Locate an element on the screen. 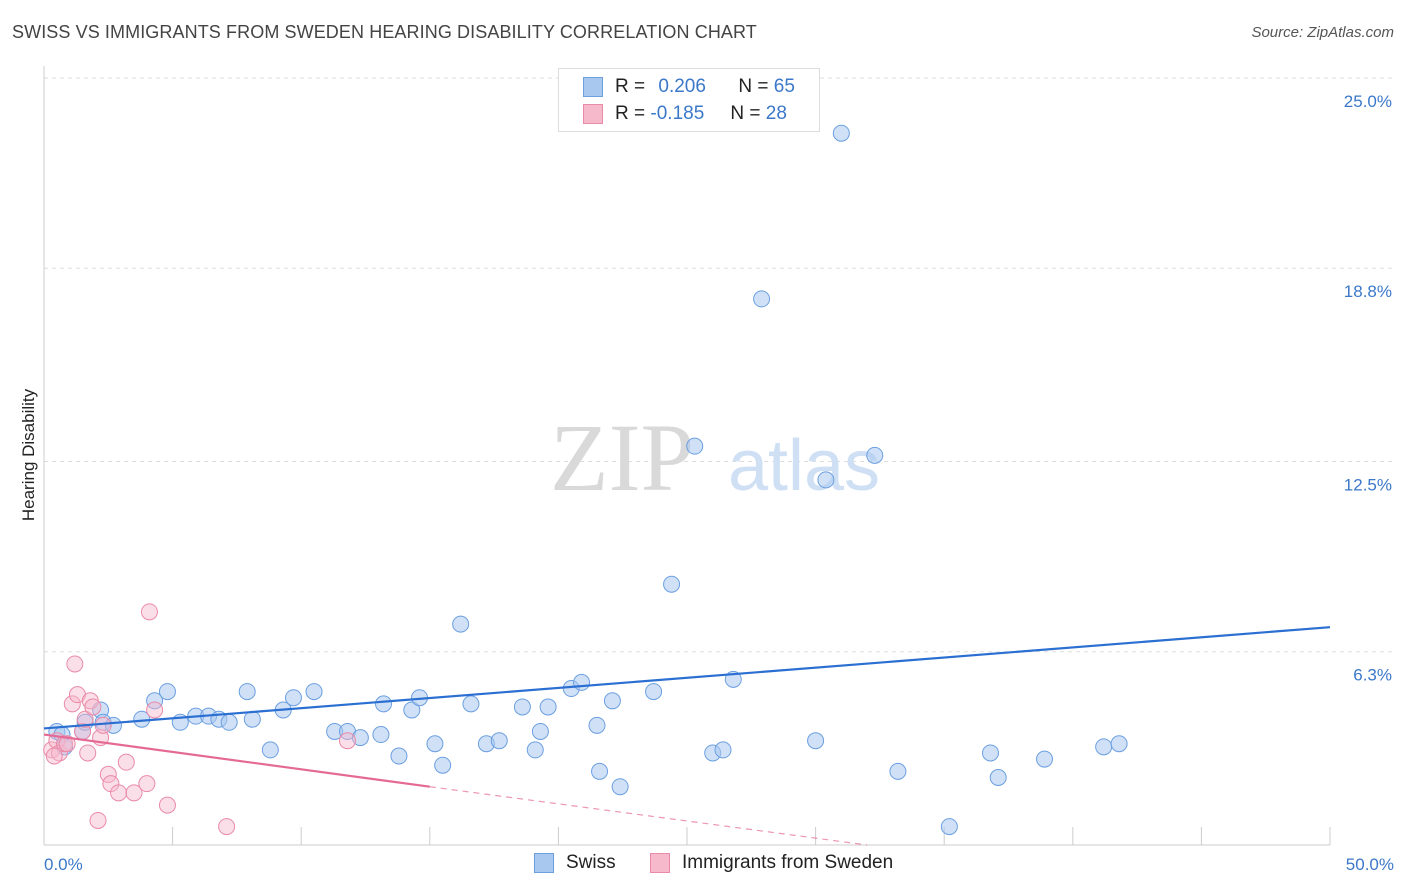 This screenshot has height=892, width=1406. x-tick-label: 50.0% is located at coordinates (1370, 864).